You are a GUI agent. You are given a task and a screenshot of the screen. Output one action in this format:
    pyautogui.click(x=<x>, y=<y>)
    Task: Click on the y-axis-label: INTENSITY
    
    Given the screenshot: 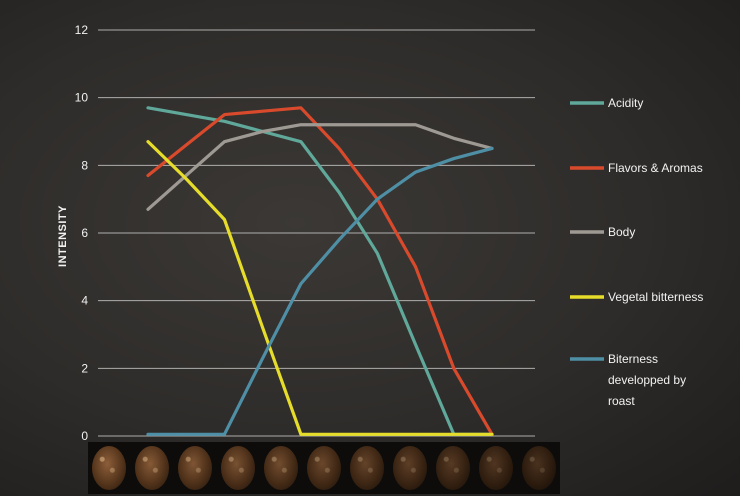 What is the action you would take?
    pyautogui.click(x=63, y=236)
    